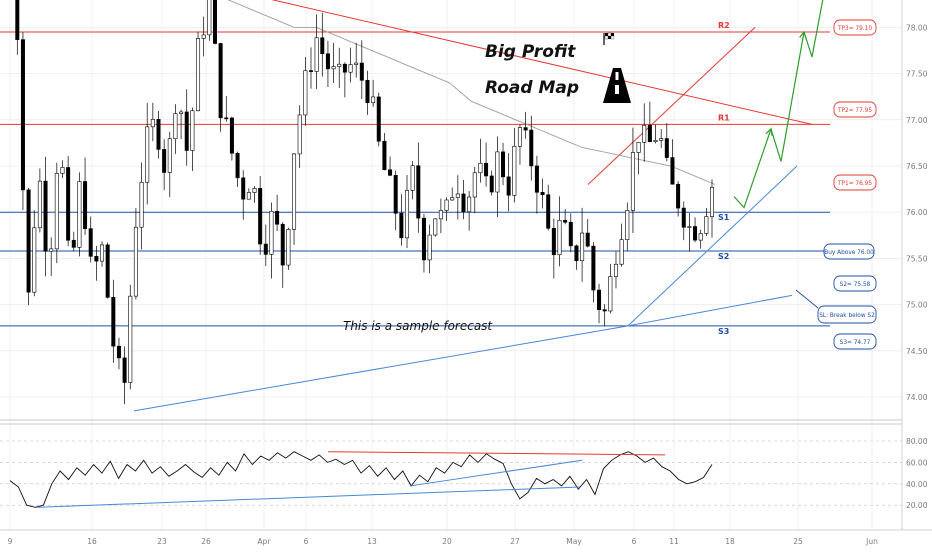  Describe the element at coordinates (855, 285) in the screenshot. I see `s2-label: S2= 75.58` at that location.